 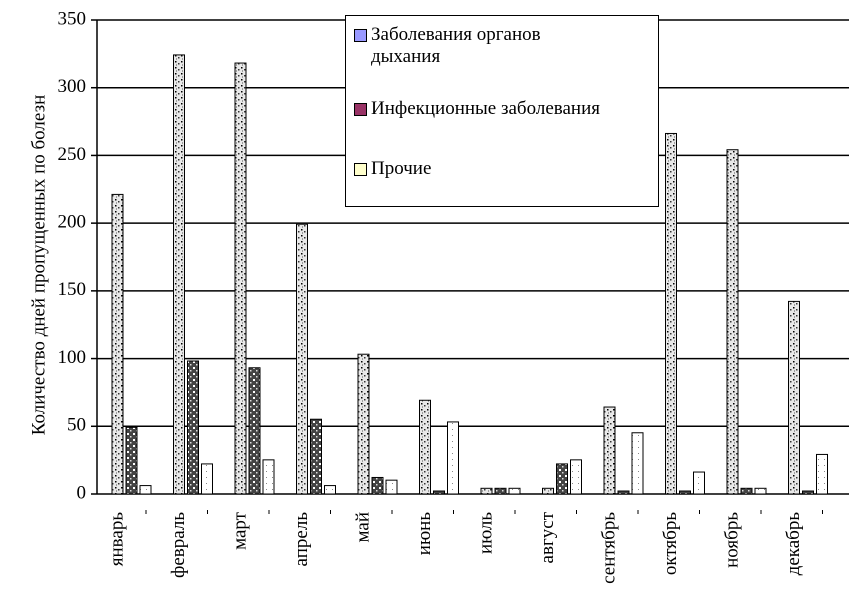 I want to click on y-tick-label: 350, so click(x=72, y=18).